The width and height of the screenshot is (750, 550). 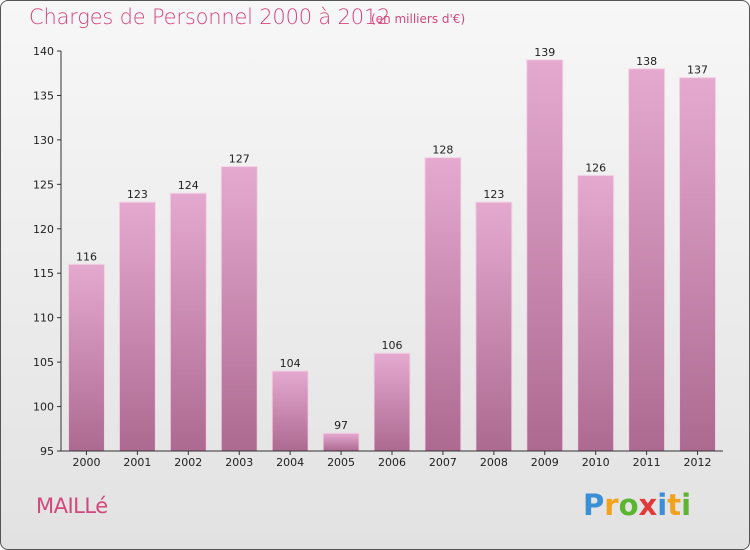 What do you see at coordinates (290, 363) in the screenshot?
I see `value-label-2004: 104` at bounding box center [290, 363].